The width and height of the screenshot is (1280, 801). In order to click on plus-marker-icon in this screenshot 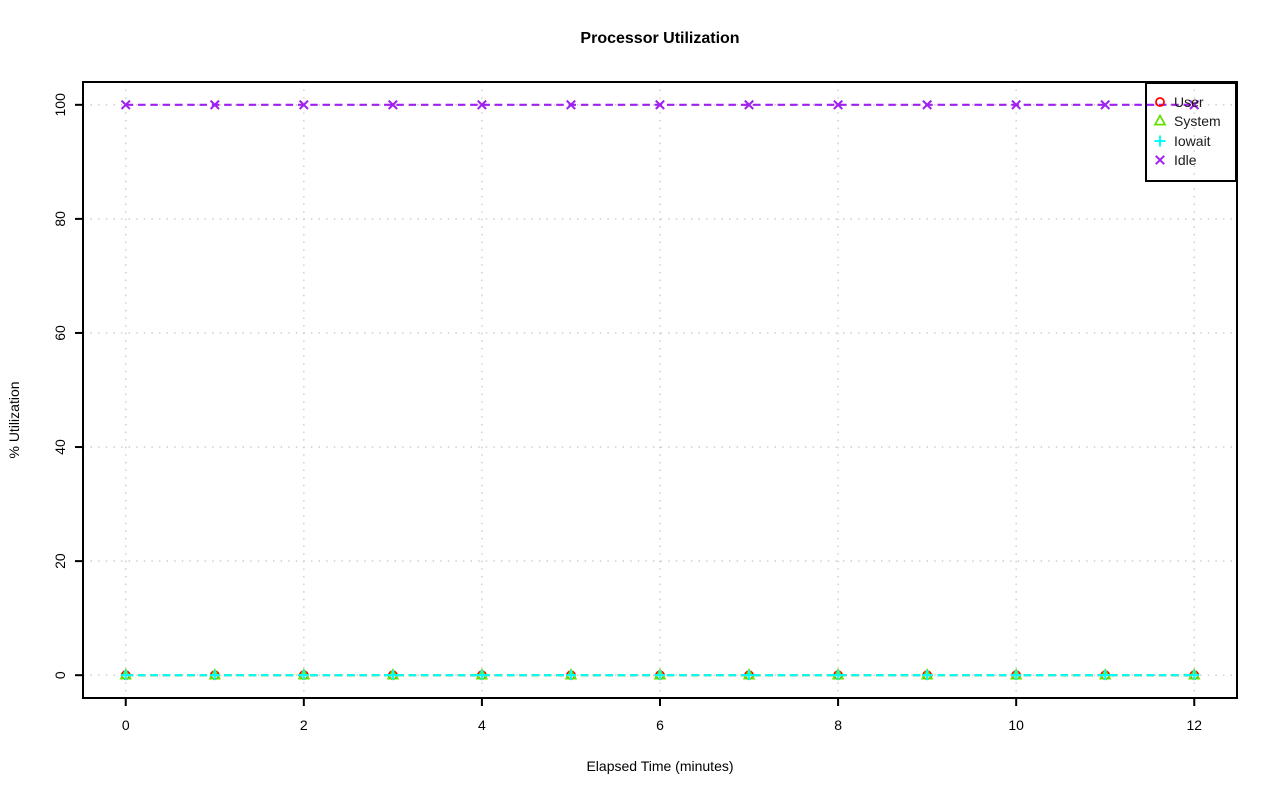, I will do `click(1160, 141)`.